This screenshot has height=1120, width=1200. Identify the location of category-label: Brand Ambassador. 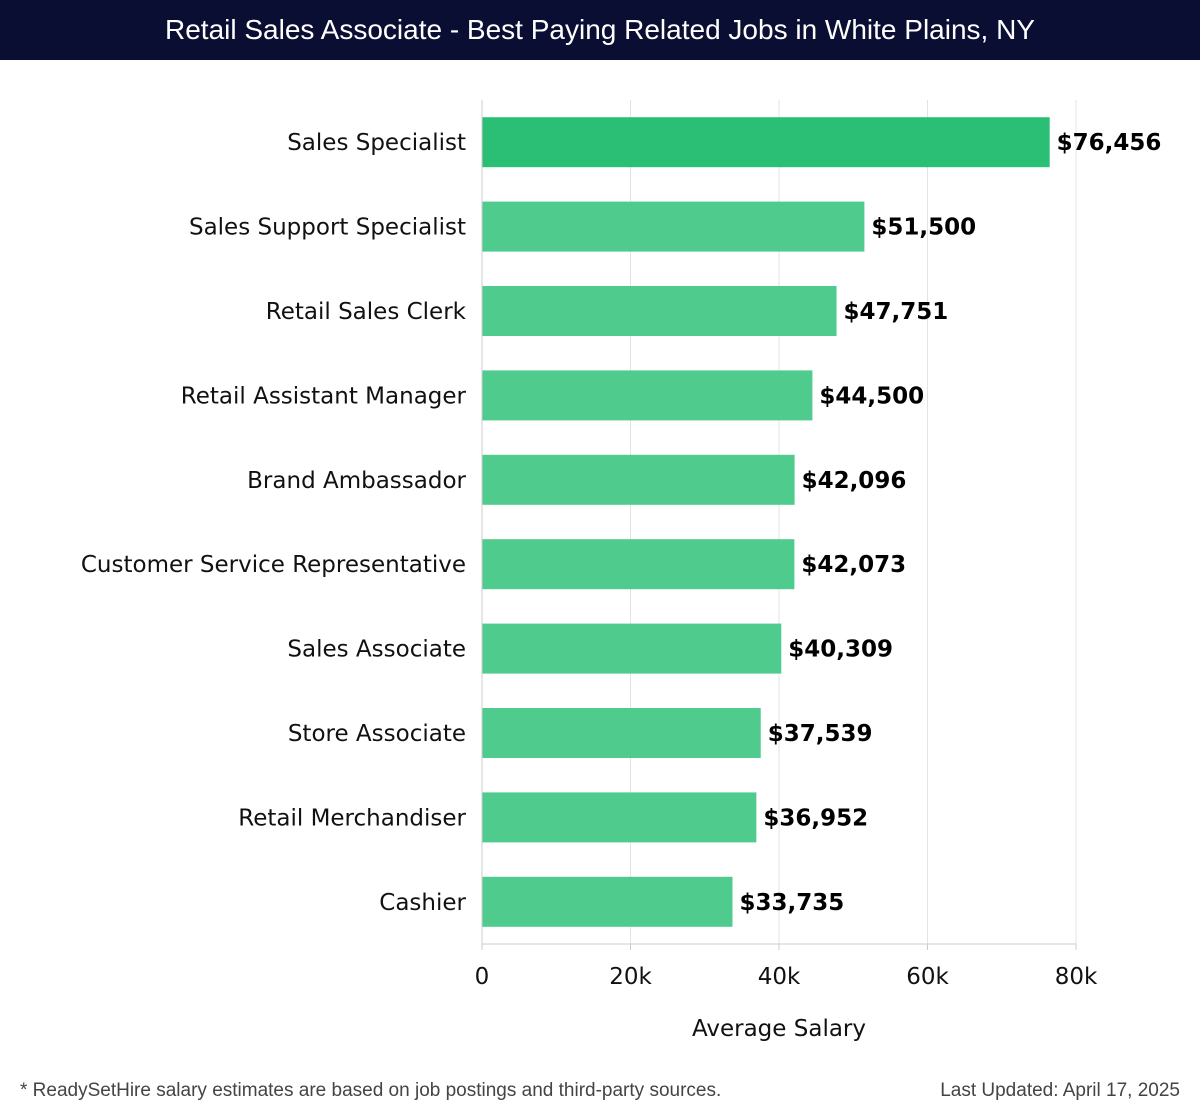
(356, 481).